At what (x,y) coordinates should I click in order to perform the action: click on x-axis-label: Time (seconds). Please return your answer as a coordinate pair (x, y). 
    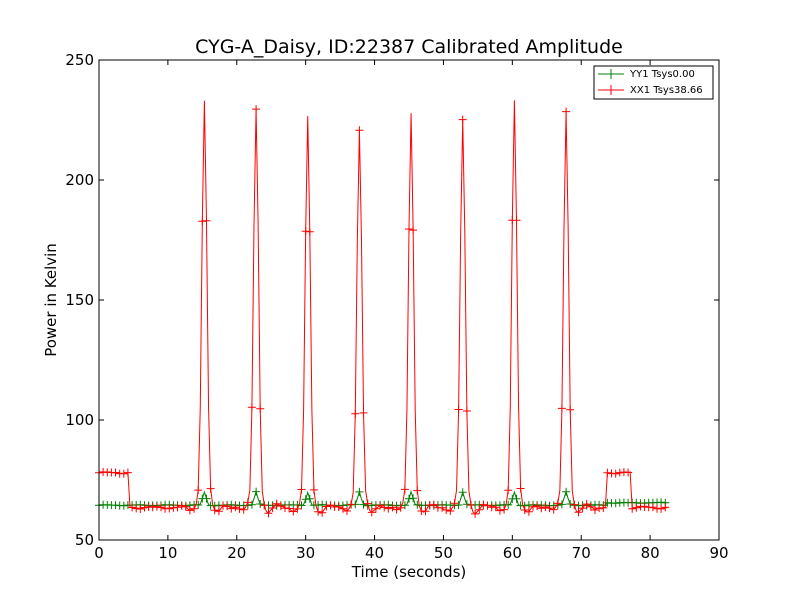
    Looking at the image, I should click on (409, 572).